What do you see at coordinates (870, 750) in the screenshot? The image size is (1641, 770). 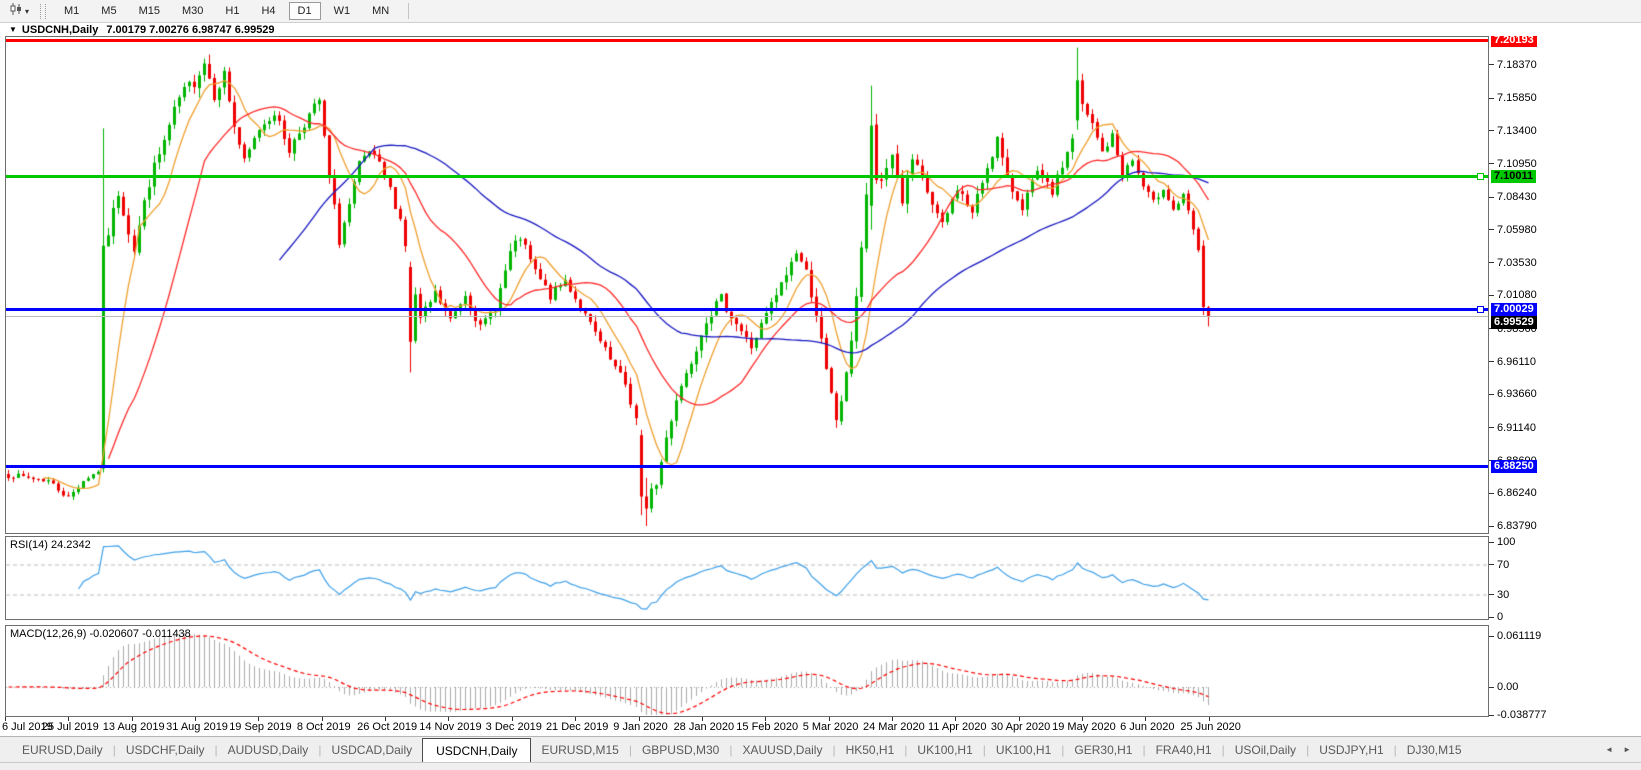 I see `tab-hk50-h1: HK50,H1` at bounding box center [870, 750].